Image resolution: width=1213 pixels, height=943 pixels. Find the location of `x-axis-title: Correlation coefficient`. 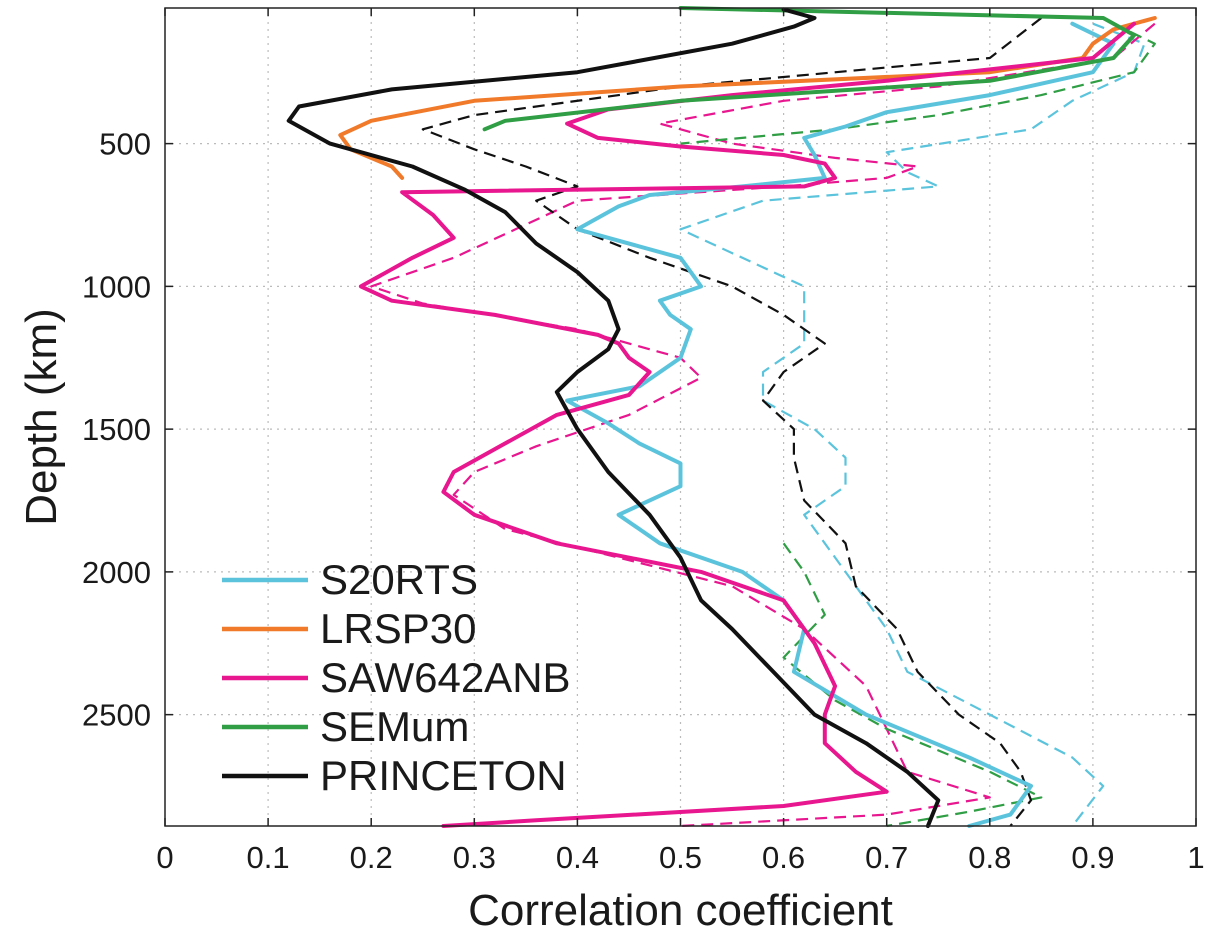

x-axis-title: Correlation coefficient is located at coordinates (680, 910).